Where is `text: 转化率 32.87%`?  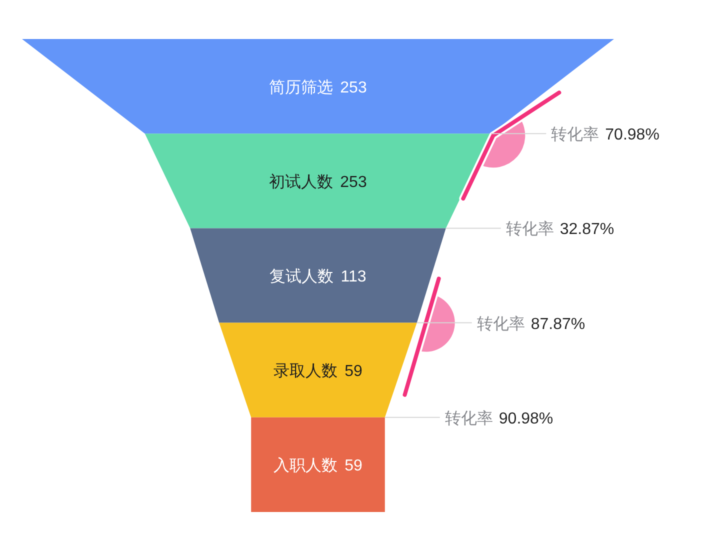
text: 转化率 32.87% is located at coordinates (560, 229).